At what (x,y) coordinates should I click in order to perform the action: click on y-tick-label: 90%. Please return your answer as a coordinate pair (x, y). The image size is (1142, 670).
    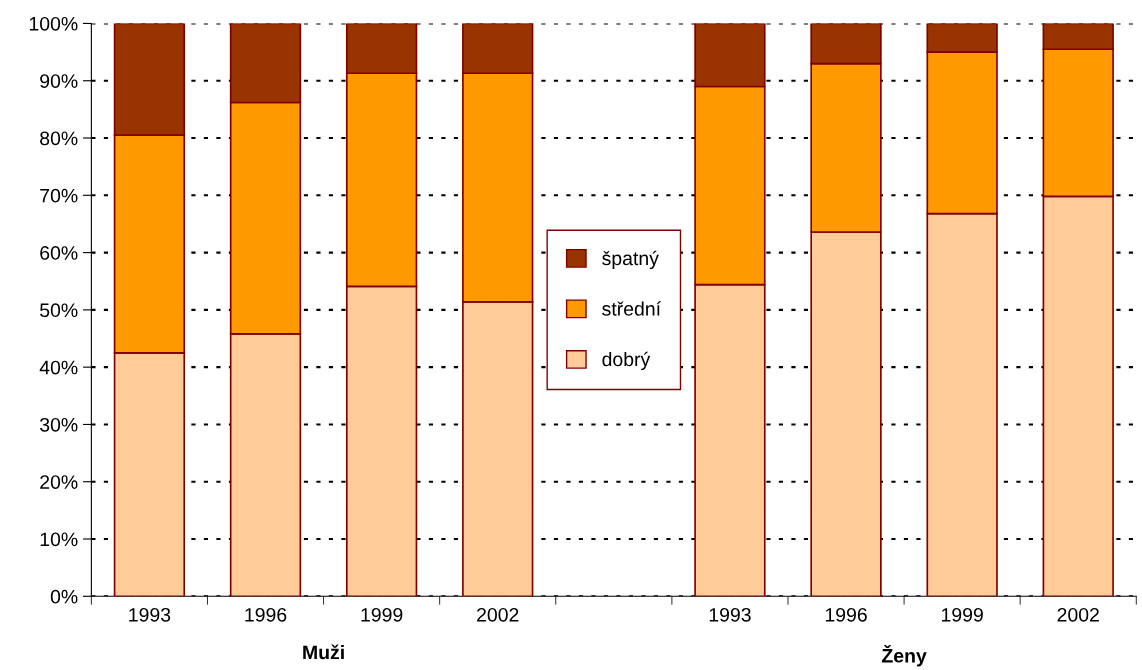
    Looking at the image, I should click on (59, 81).